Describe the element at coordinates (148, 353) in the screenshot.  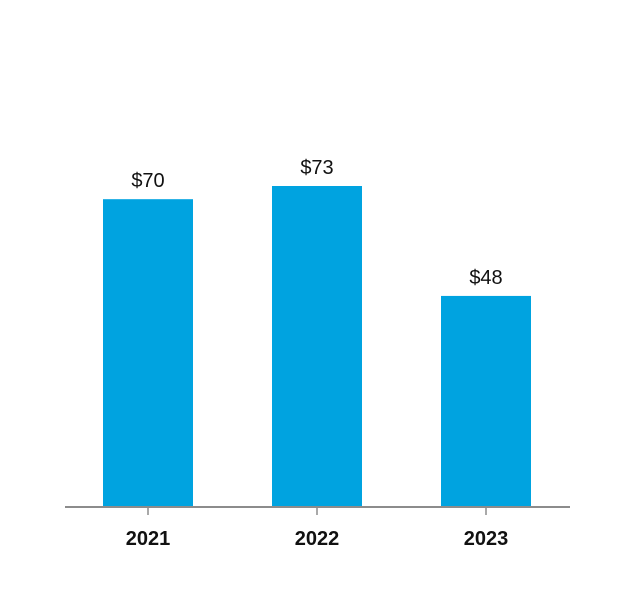
I see `bar-2021` at that location.